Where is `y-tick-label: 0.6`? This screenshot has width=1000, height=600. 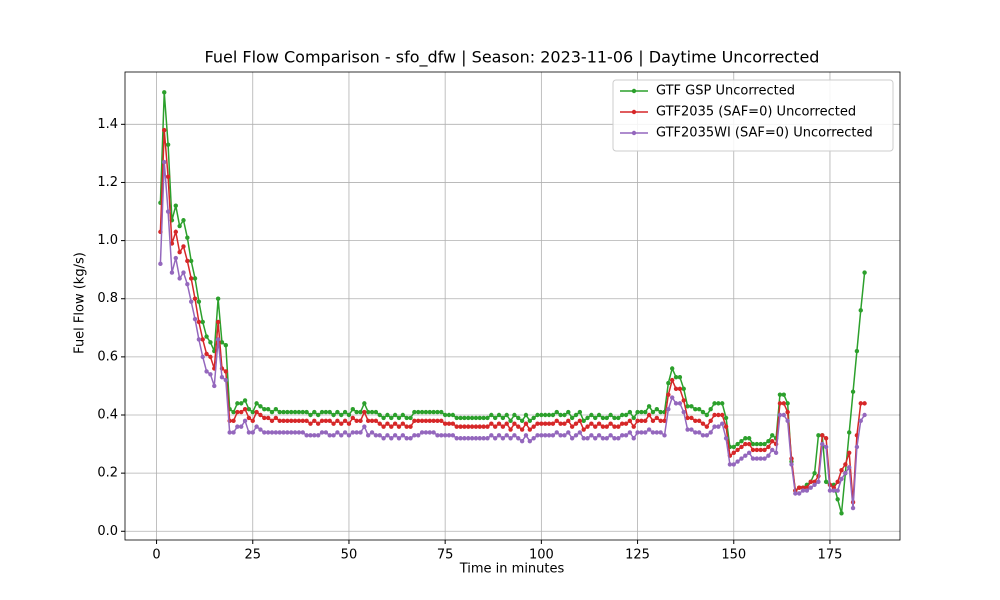 y-tick-label: 0.6 is located at coordinates (107, 356).